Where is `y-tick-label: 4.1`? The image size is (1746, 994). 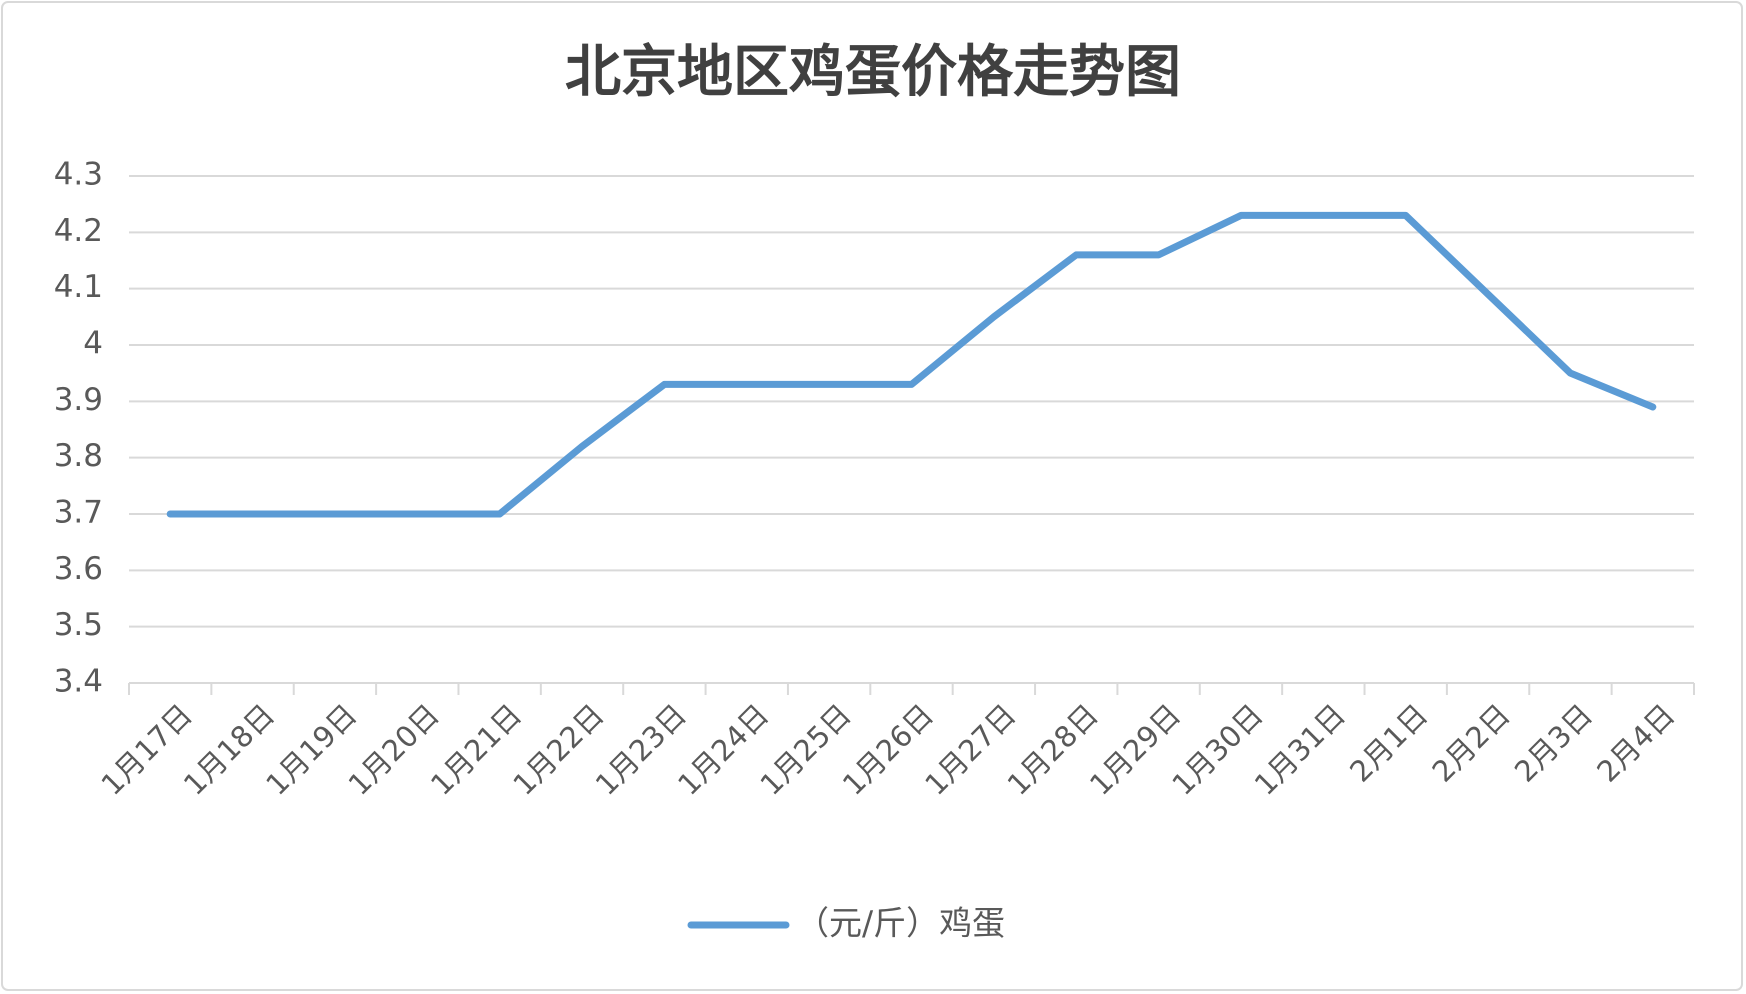 y-tick-label: 4.1 is located at coordinates (78, 287).